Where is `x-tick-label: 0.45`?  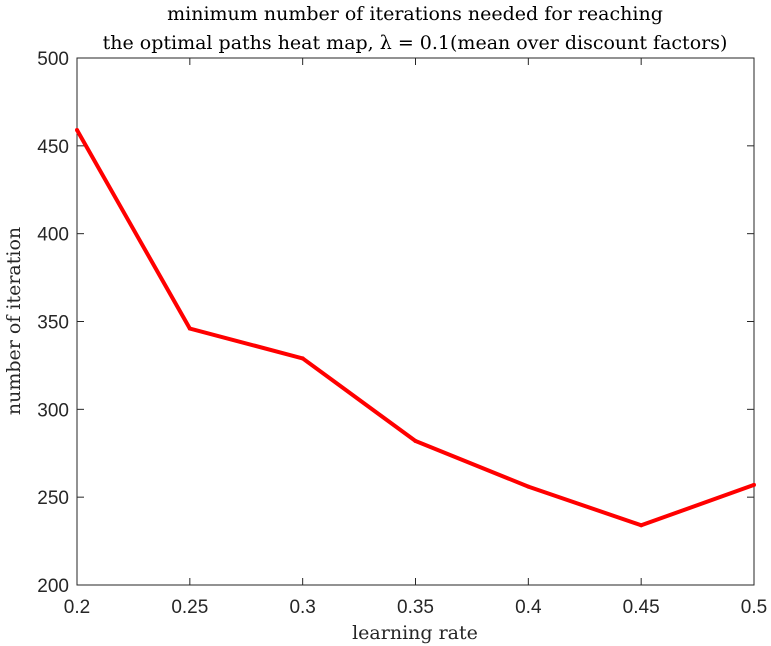
x-tick-label: 0.45 is located at coordinates (641, 607).